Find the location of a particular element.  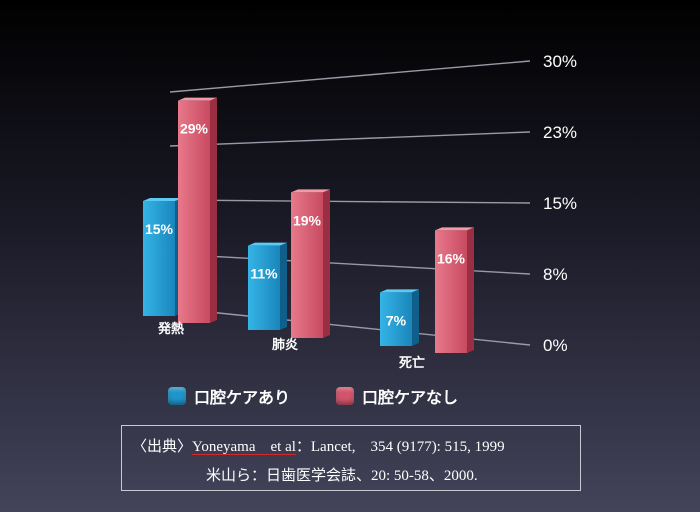

data-label: 7% is located at coordinates (396, 320).